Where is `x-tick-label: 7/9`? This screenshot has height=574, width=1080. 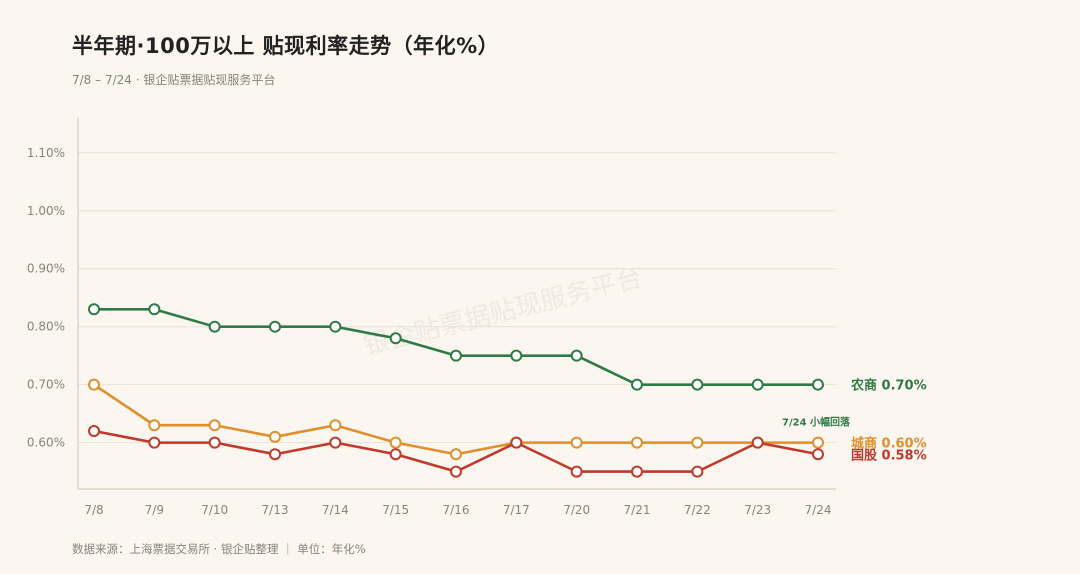
x-tick-label: 7/9 is located at coordinates (154, 510).